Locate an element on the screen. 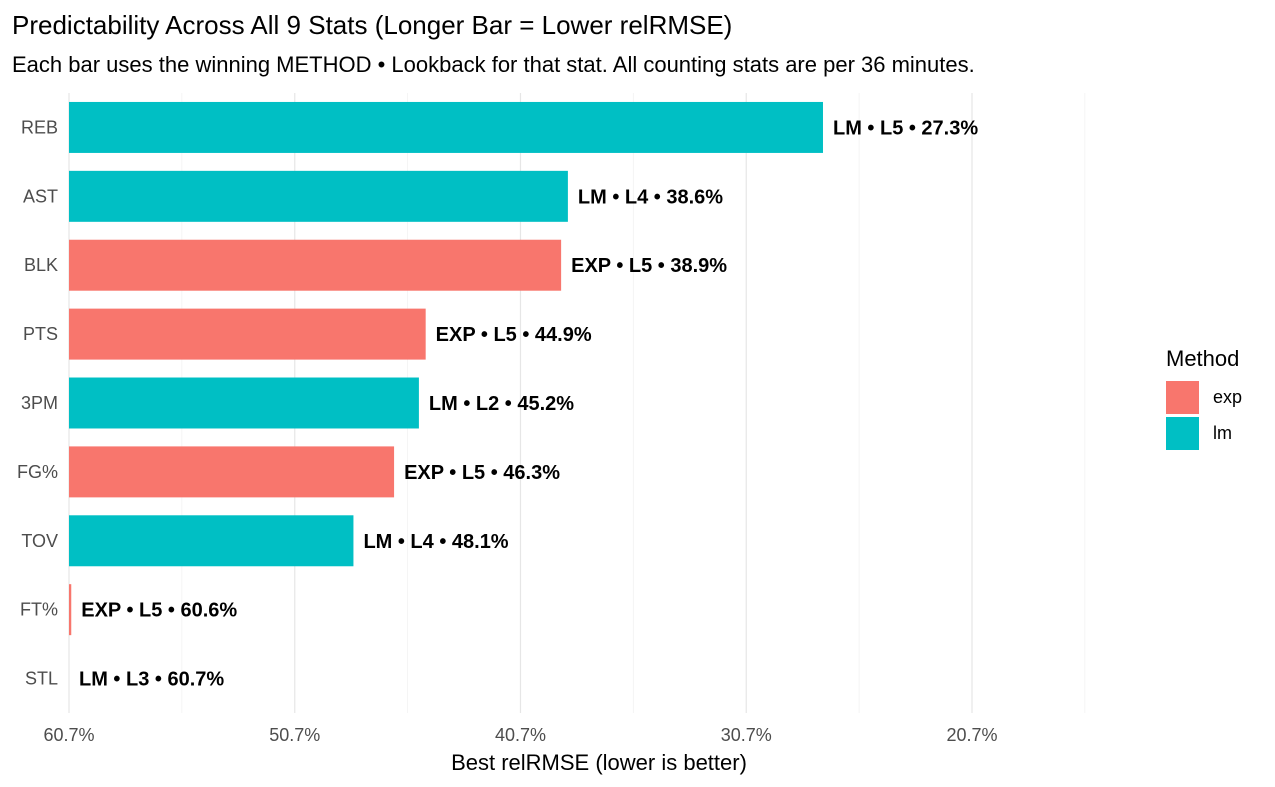 The height and width of the screenshot is (787, 1275). data-label: LM • L5 • 27.3% is located at coordinates (905, 128).